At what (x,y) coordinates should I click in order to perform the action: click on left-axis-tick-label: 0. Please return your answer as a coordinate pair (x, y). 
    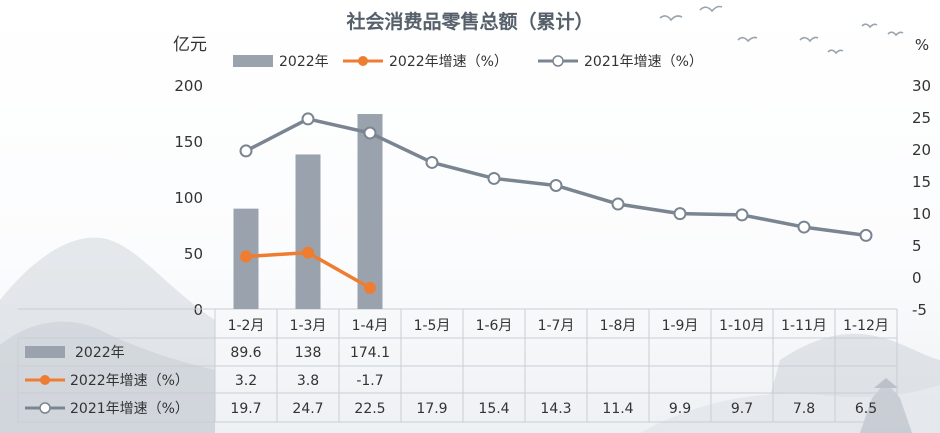
    Looking at the image, I should click on (198, 310).